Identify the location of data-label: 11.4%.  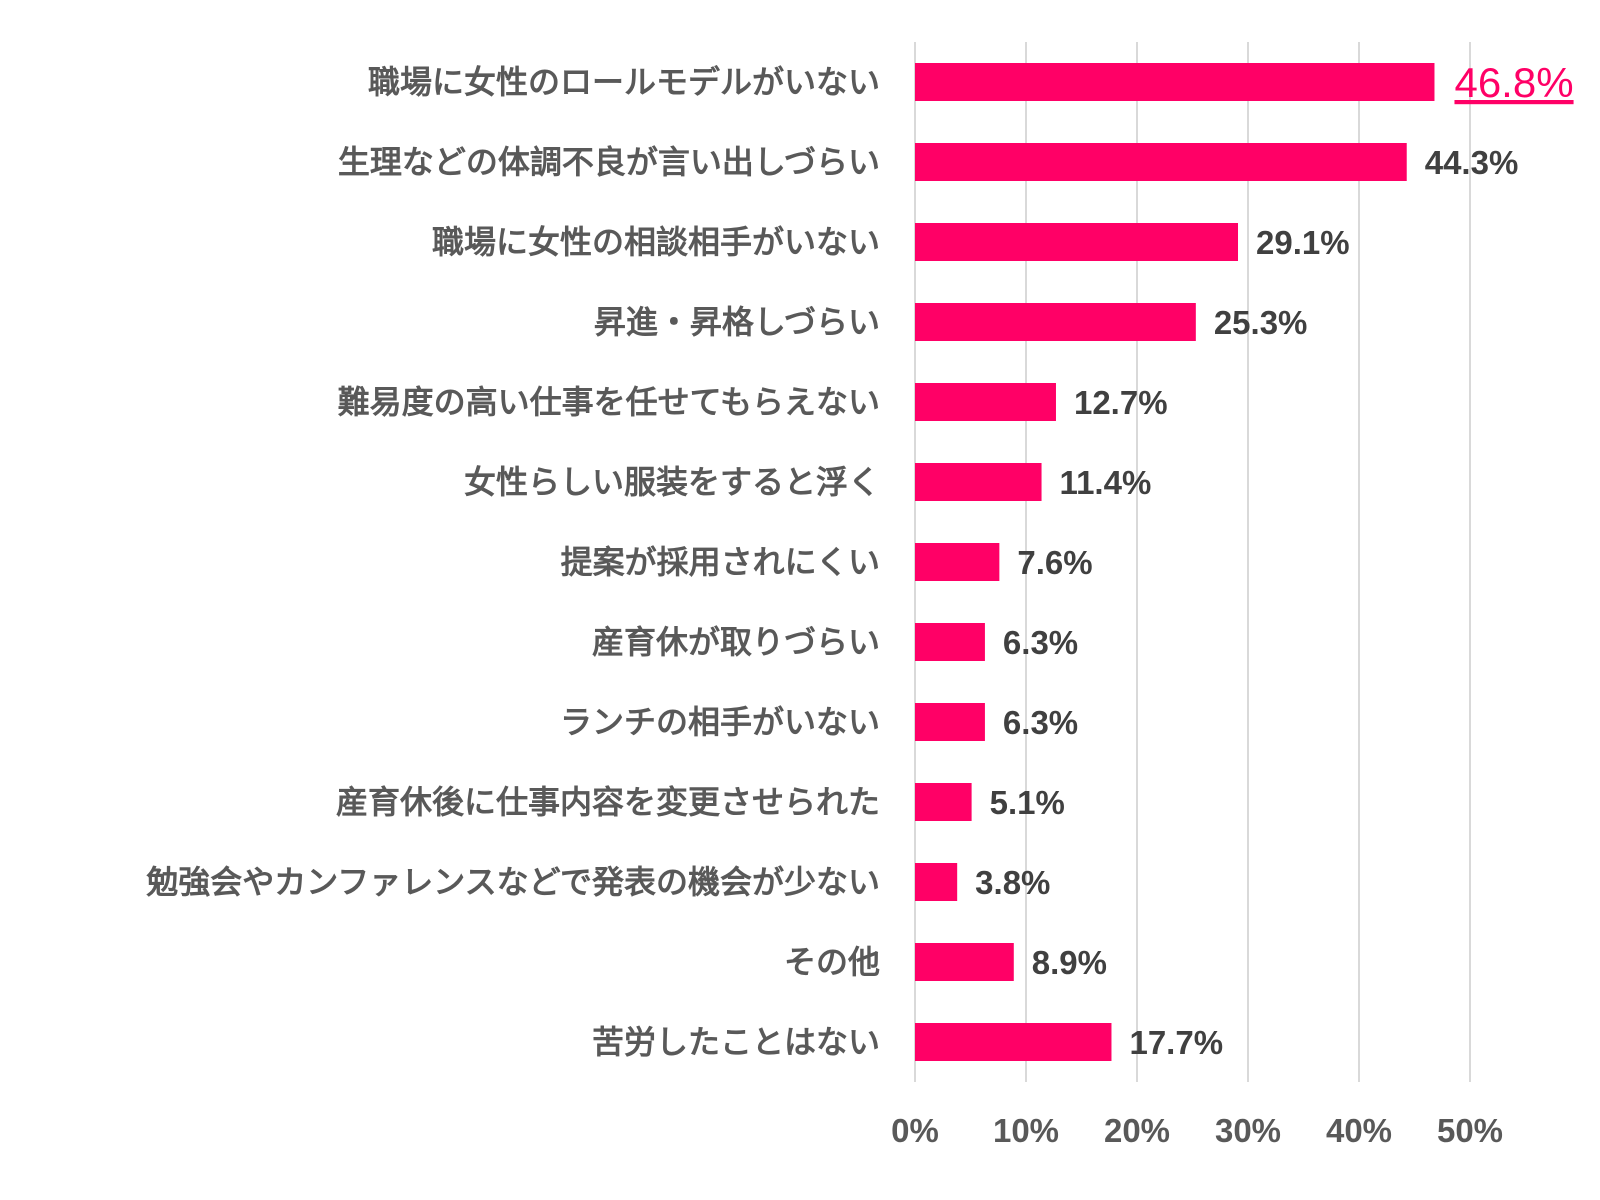
(1106, 482).